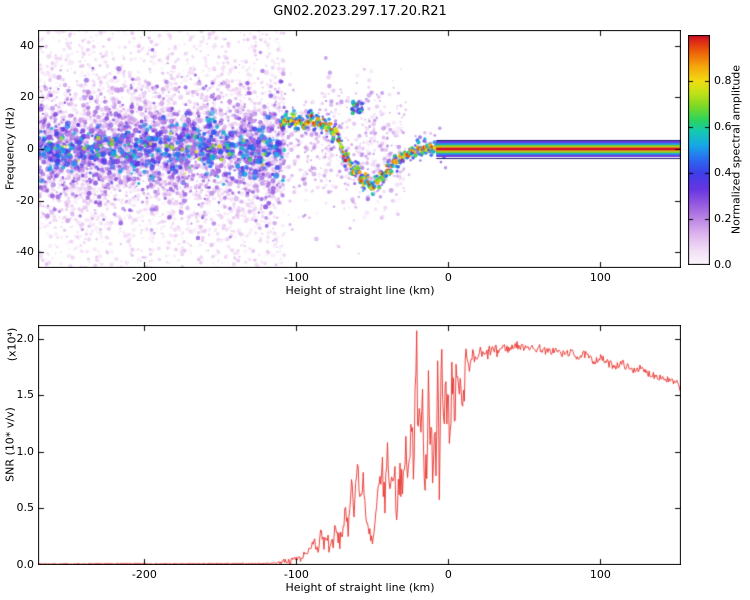 The width and height of the screenshot is (750, 600). I want to click on y-tick-label: 2.0, so click(25, 338).